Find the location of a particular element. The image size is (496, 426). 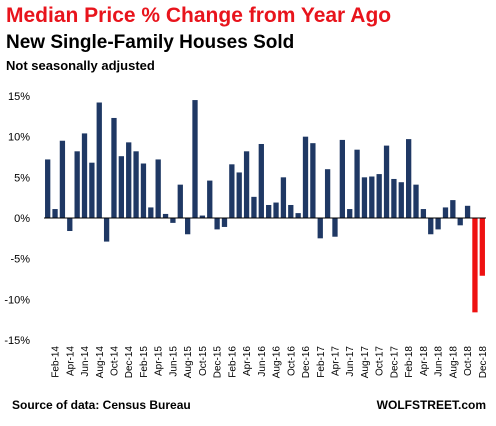

x-tick-label: Apr-15 is located at coordinates (159, 361).